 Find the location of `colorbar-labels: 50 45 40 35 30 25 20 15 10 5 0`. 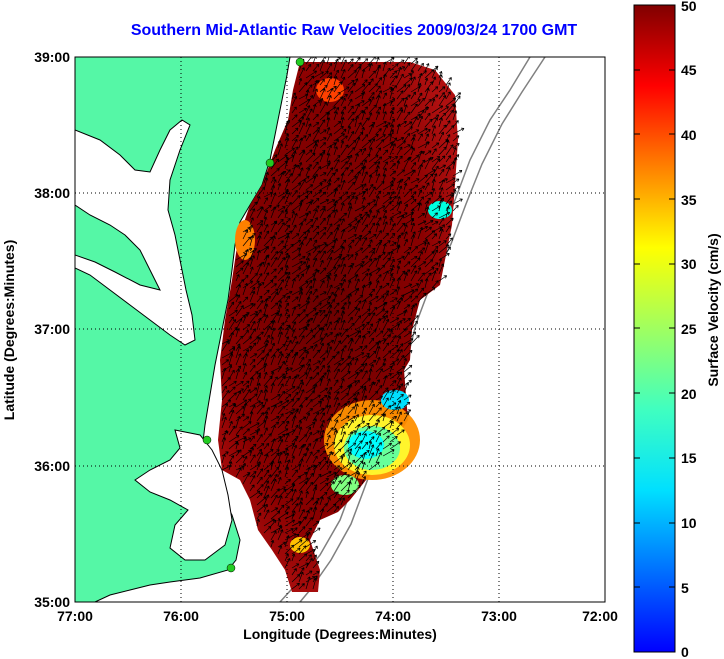

colorbar-labels: 50 45 40 35 30 25 20 15 10 5 0 is located at coordinates (689, 329).